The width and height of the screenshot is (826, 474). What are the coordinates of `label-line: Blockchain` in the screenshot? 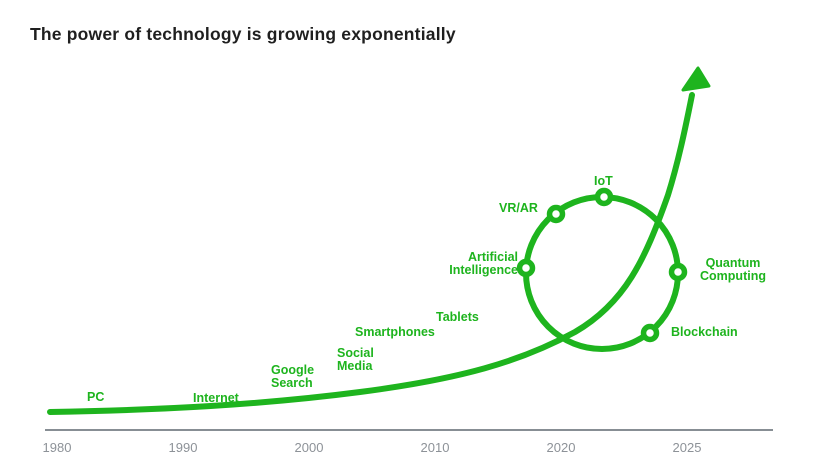 It's located at (704, 332).